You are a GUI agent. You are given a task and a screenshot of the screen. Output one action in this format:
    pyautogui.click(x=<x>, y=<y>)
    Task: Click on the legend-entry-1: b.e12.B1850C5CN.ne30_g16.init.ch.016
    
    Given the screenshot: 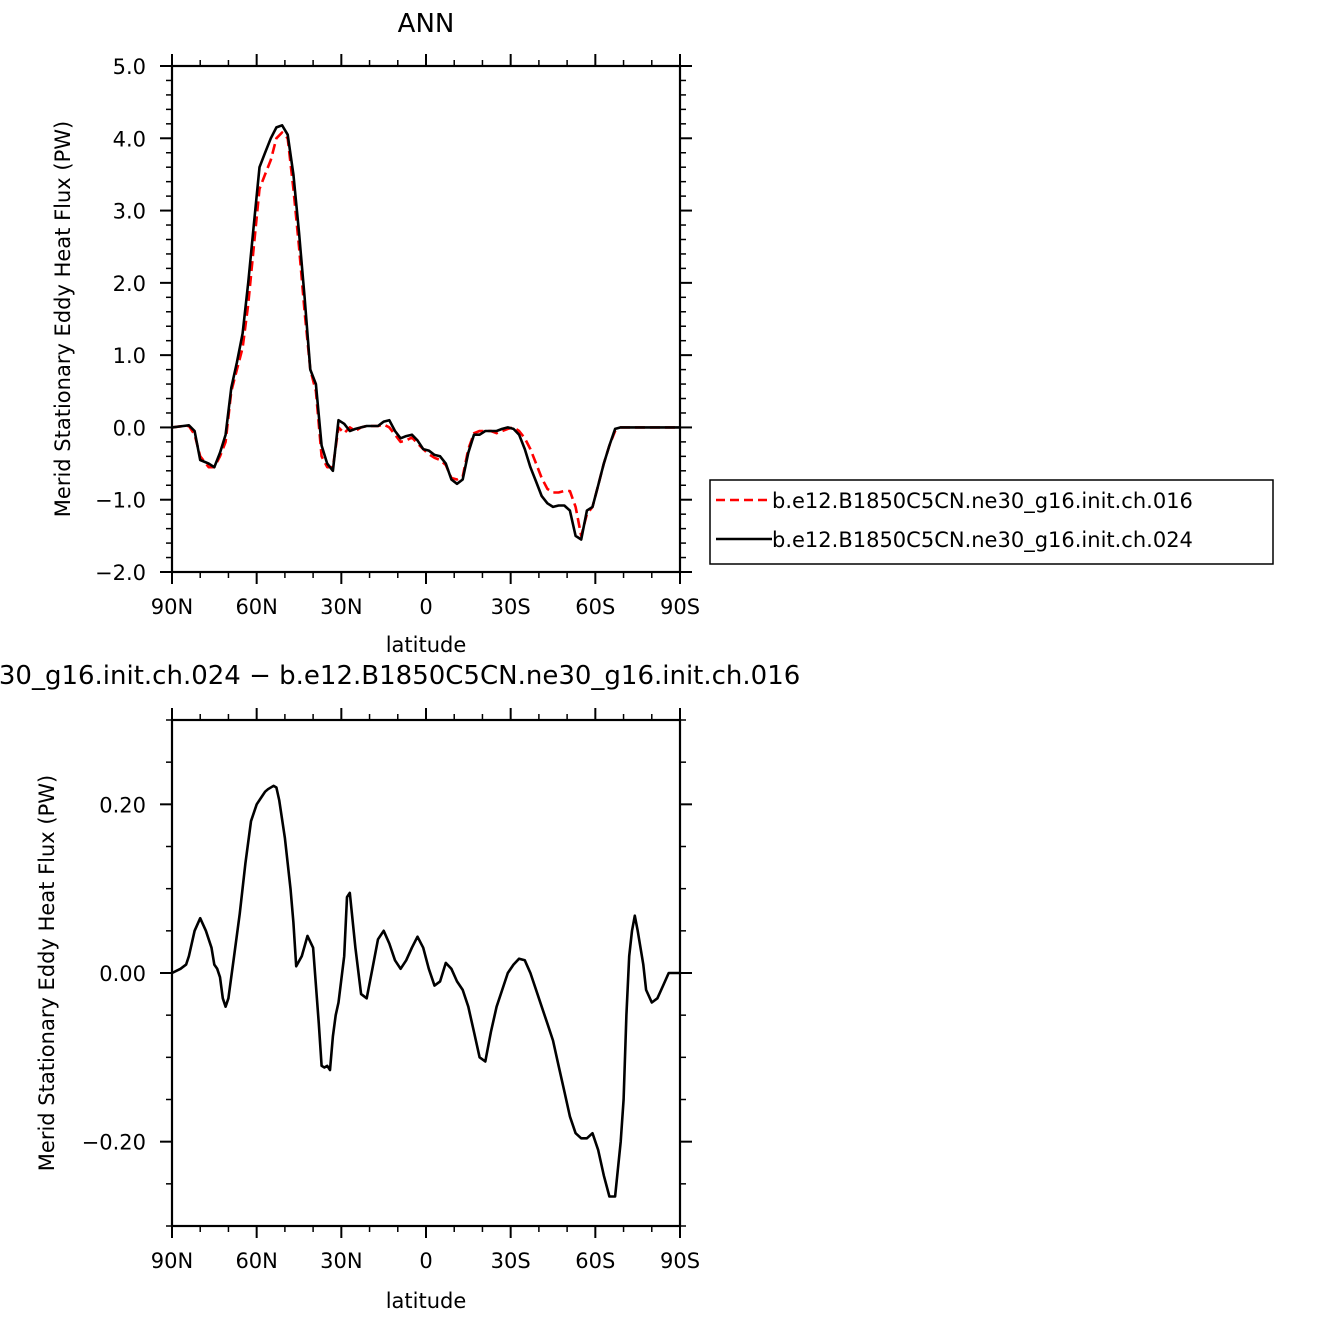 What is the action you would take?
    pyautogui.click(x=982, y=501)
    